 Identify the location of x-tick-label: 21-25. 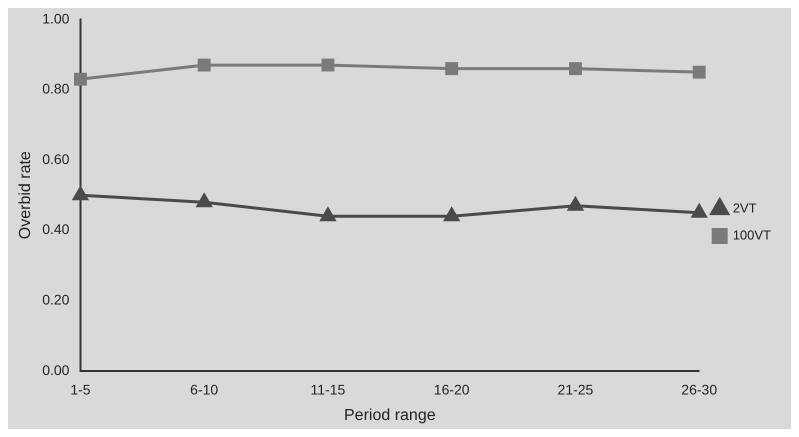
(576, 389).